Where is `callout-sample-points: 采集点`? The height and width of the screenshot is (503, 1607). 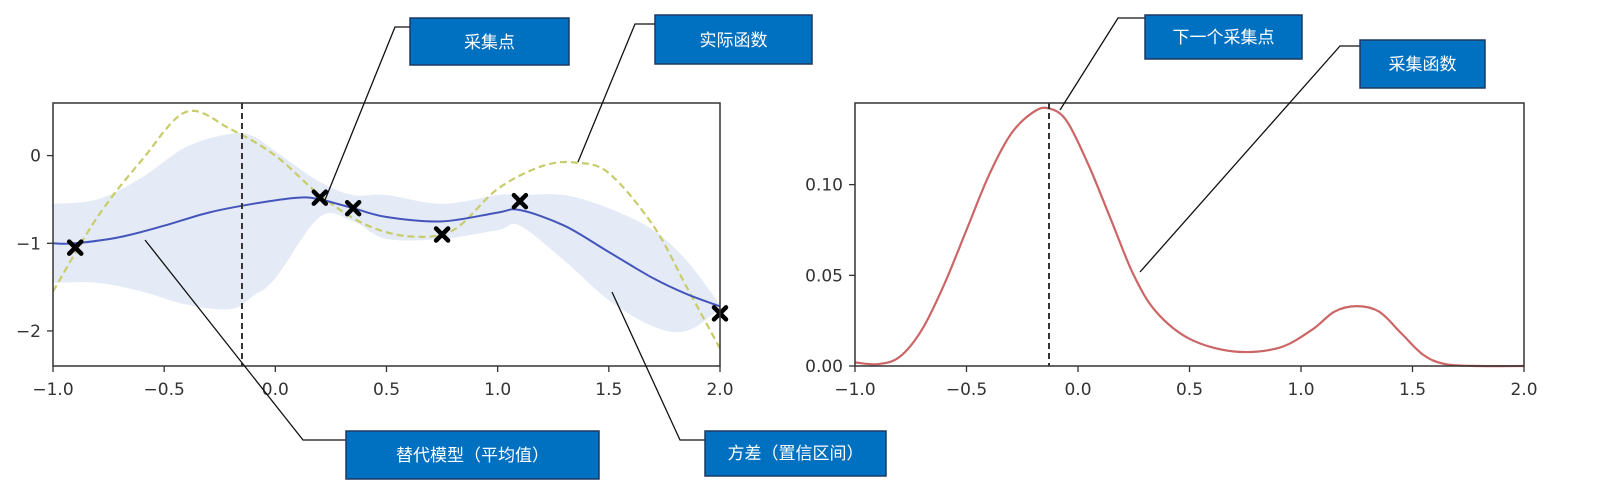
callout-sample-points: 采集点 is located at coordinates (489, 41).